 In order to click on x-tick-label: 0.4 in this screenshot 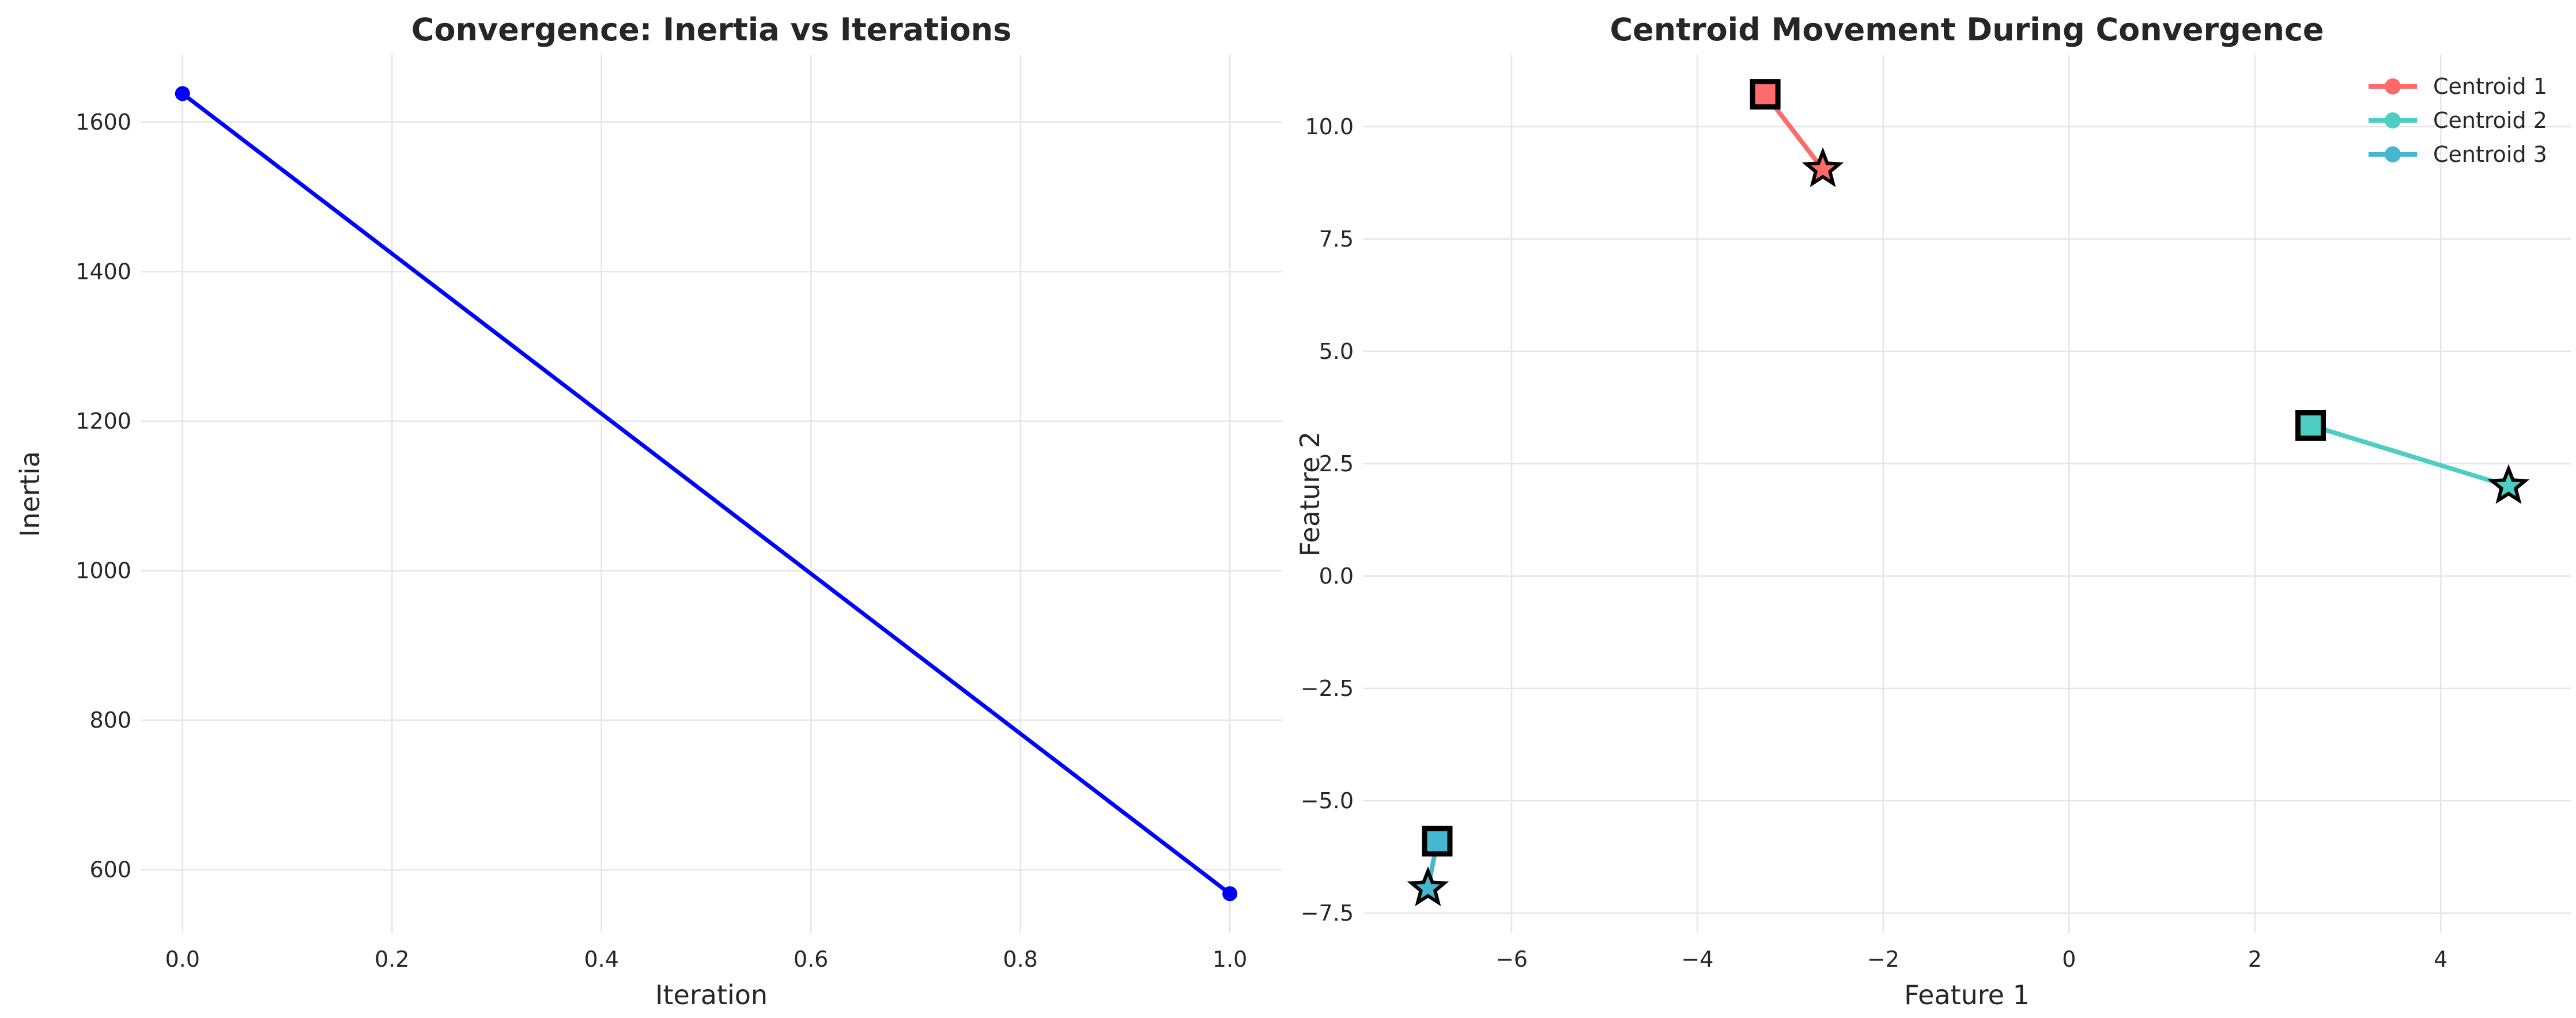, I will do `click(601, 959)`.